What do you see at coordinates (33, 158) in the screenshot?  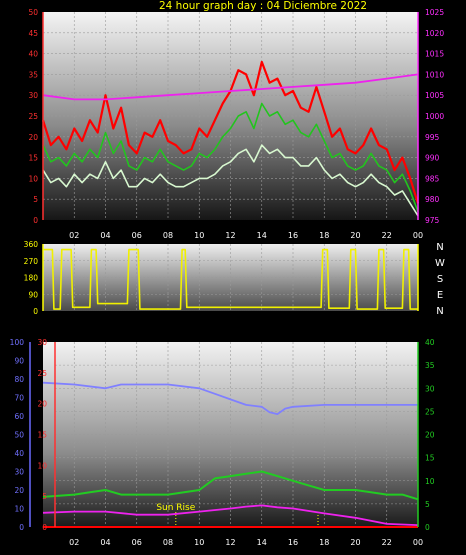 I see `wind-tick-label: 15` at bounding box center [33, 158].